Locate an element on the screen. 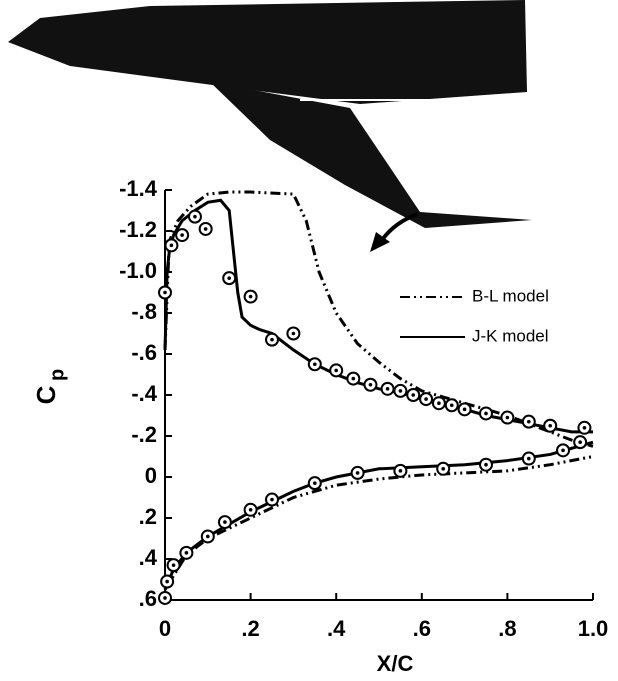 This screenshot has height=681, width=618. x-axis-label: X/C is located at coordinates (395, 663).